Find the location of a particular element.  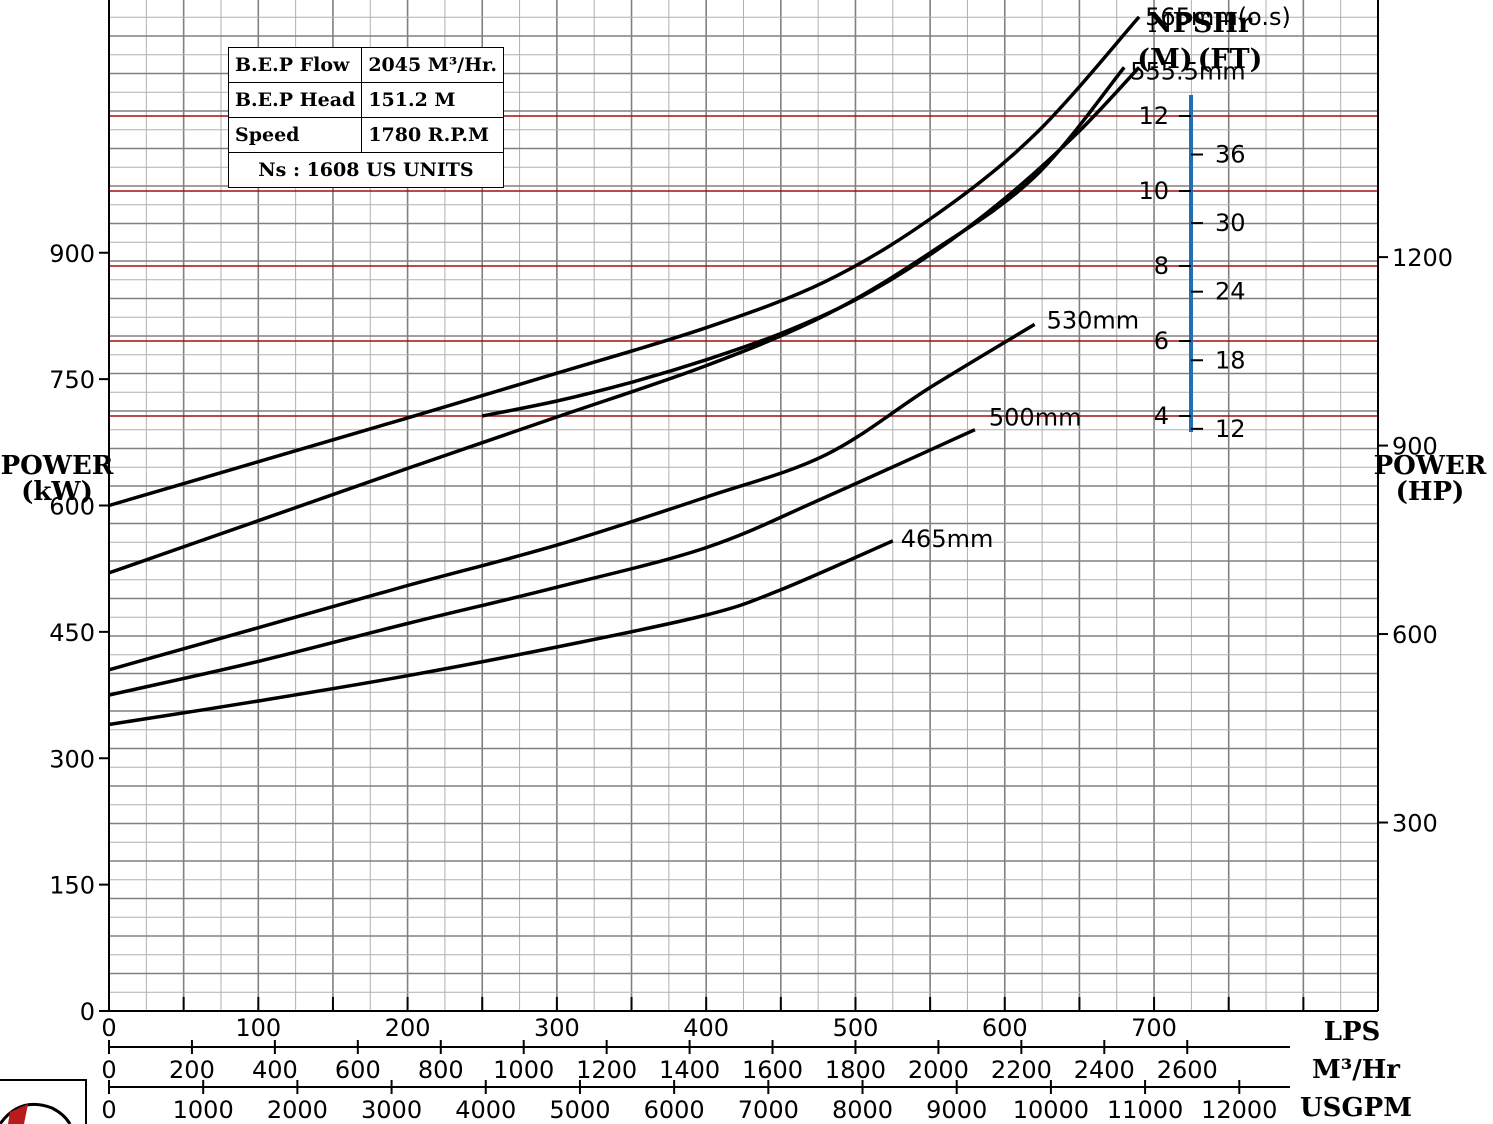

lps-tick-label: 500 is located at coordinates (856, 1028).